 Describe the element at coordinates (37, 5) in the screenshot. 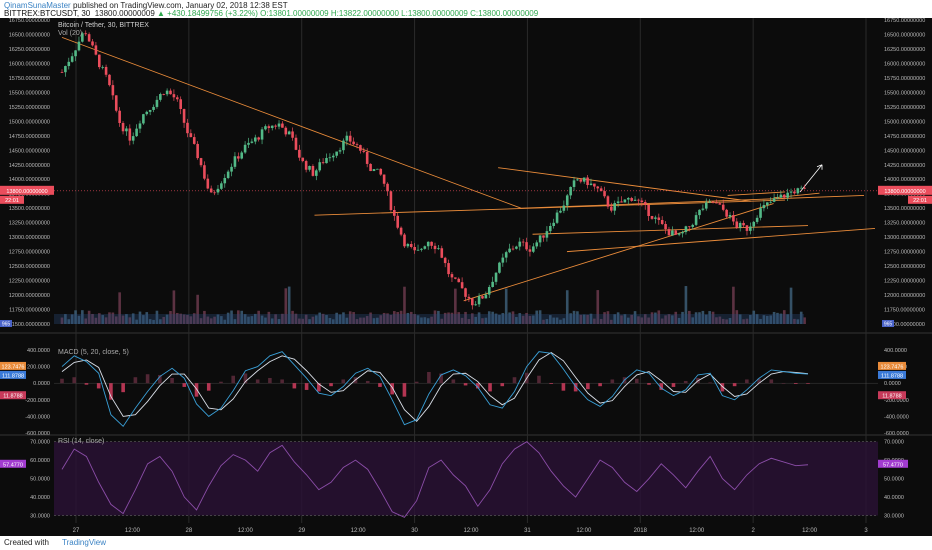

I see `author-link: QinamSunaMaster` at that location.